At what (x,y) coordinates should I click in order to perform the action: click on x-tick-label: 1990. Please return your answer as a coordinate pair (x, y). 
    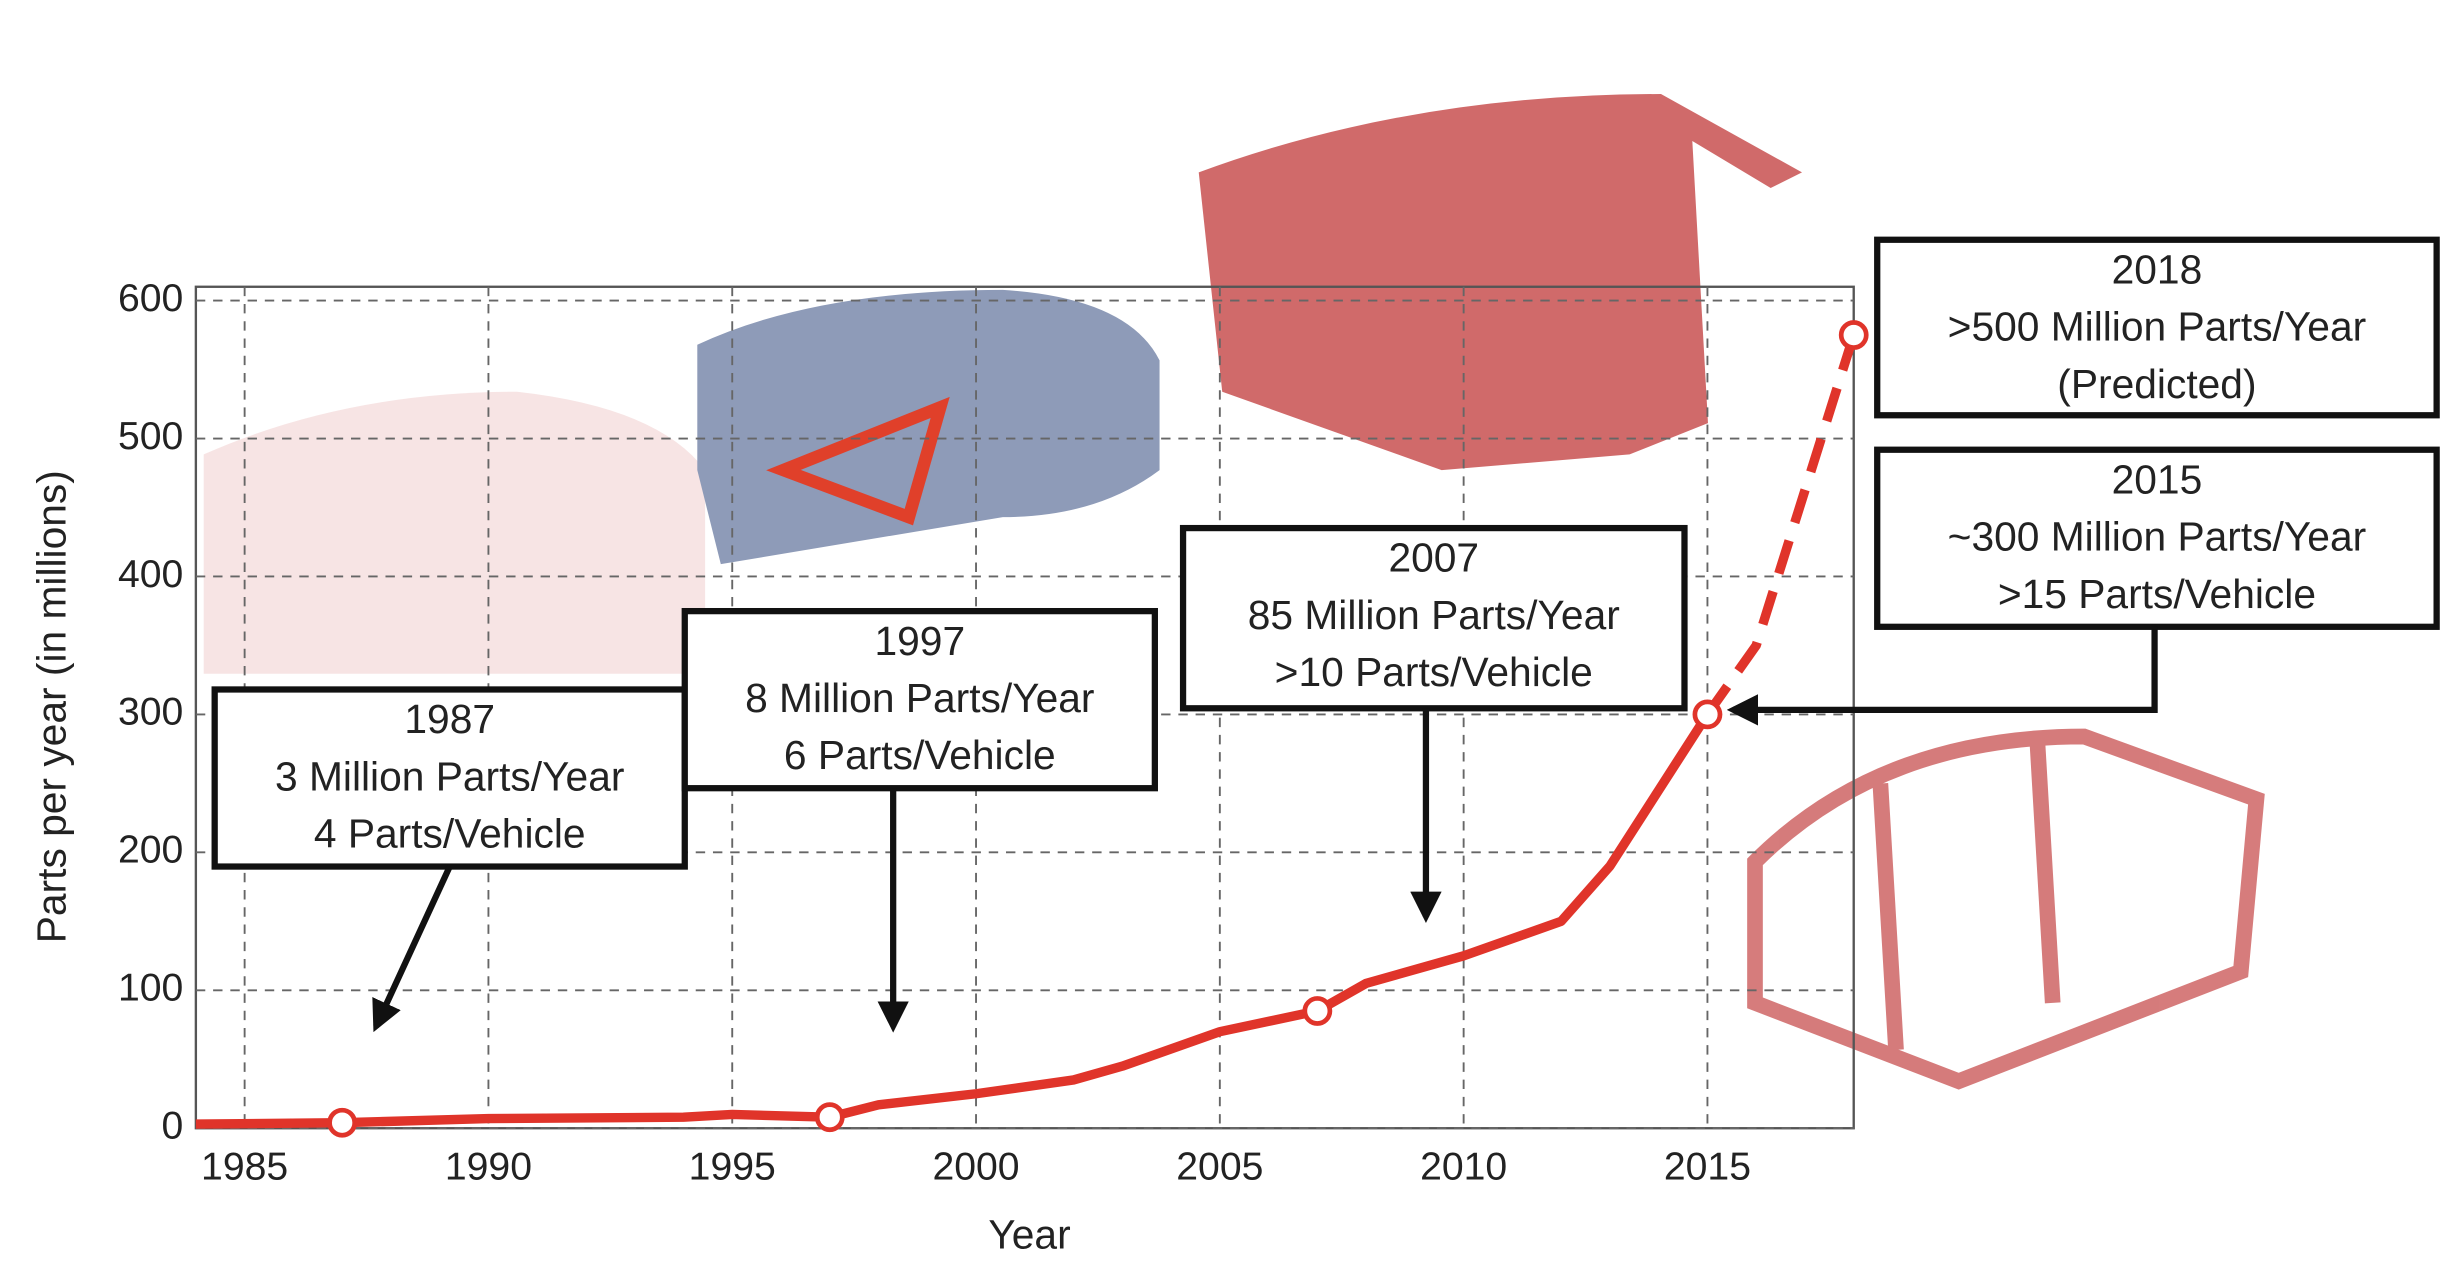
    Looking at the image, I should click on (488, 1166).